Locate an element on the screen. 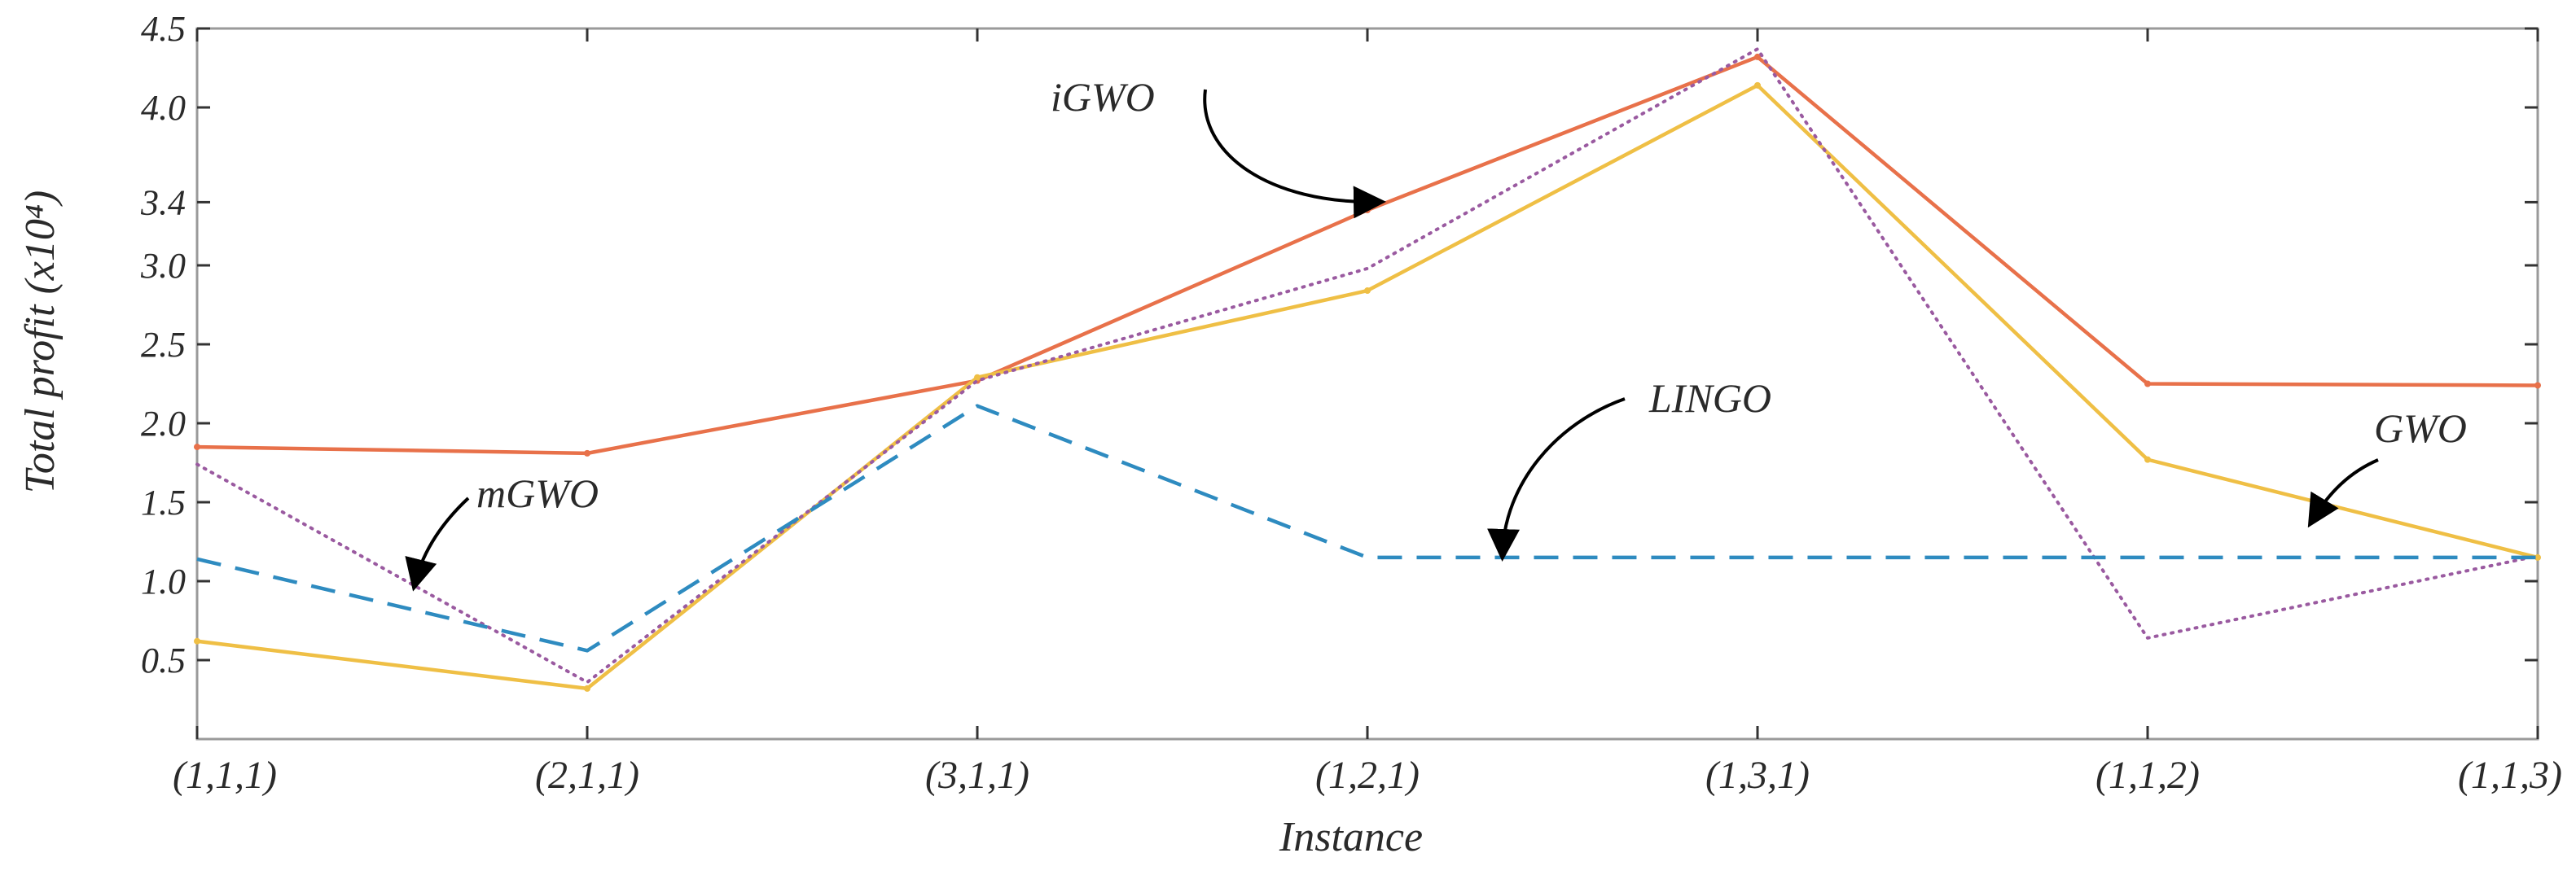 This screenshot has height=875, width=2576. x-tick-label: (2,1,1) is located at coordinates (587, 775).